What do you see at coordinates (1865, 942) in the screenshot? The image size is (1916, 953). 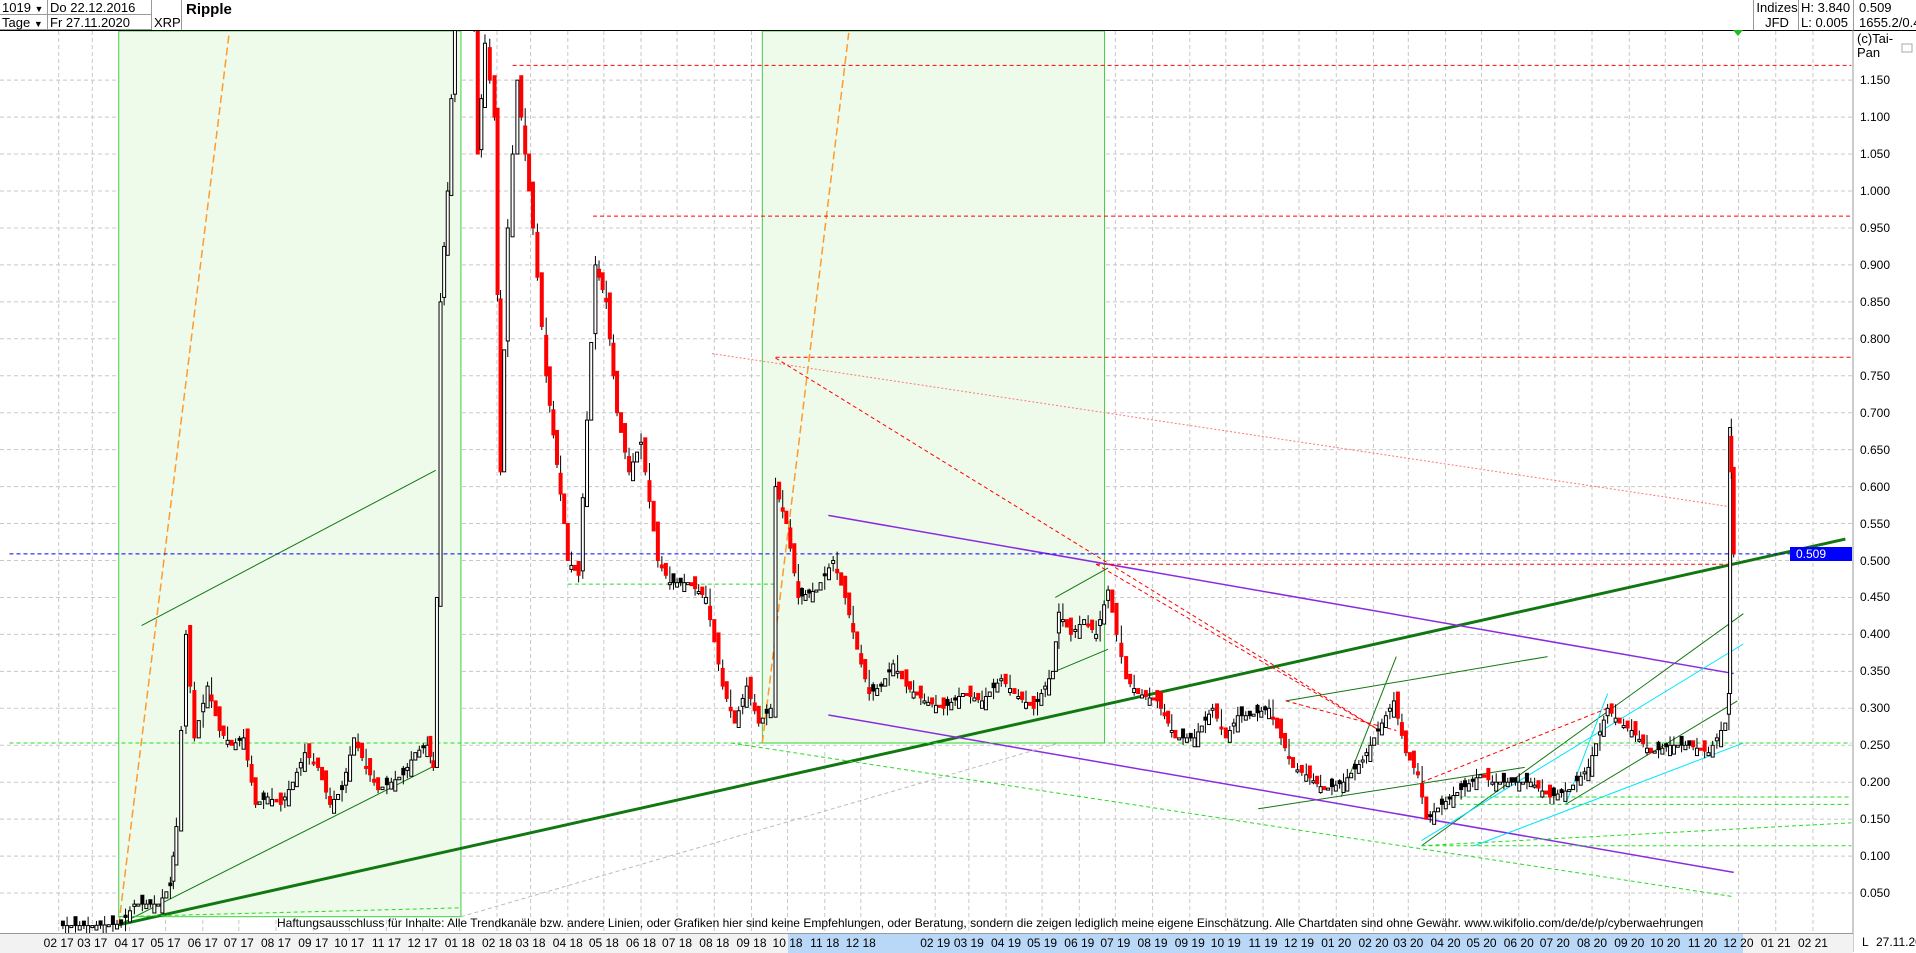 I see `scale-mode: L` at bounding box center [1865, 942].